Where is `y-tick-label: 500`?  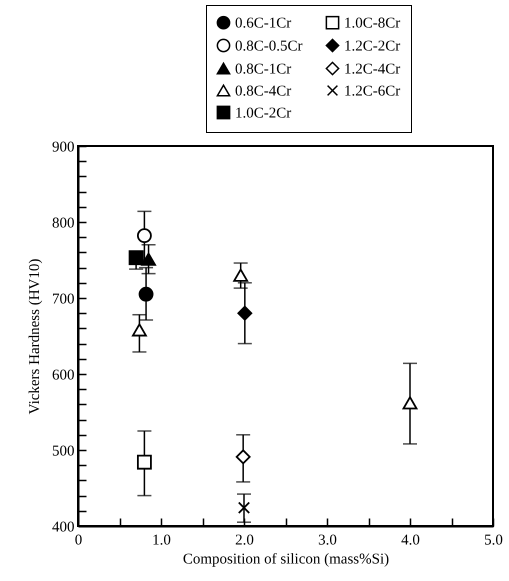 y-tick-label: 500 is located at coordinates (63, 452).